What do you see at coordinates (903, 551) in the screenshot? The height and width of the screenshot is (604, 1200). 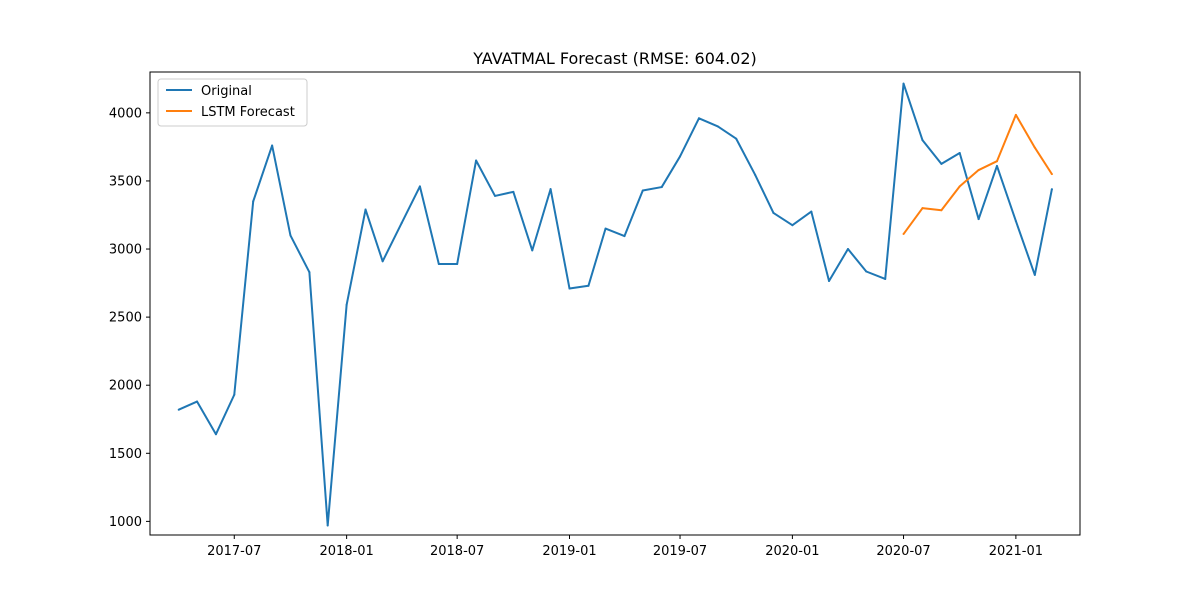 I see `x-tick-label: 2020-07` at bounding box center [903, 551].